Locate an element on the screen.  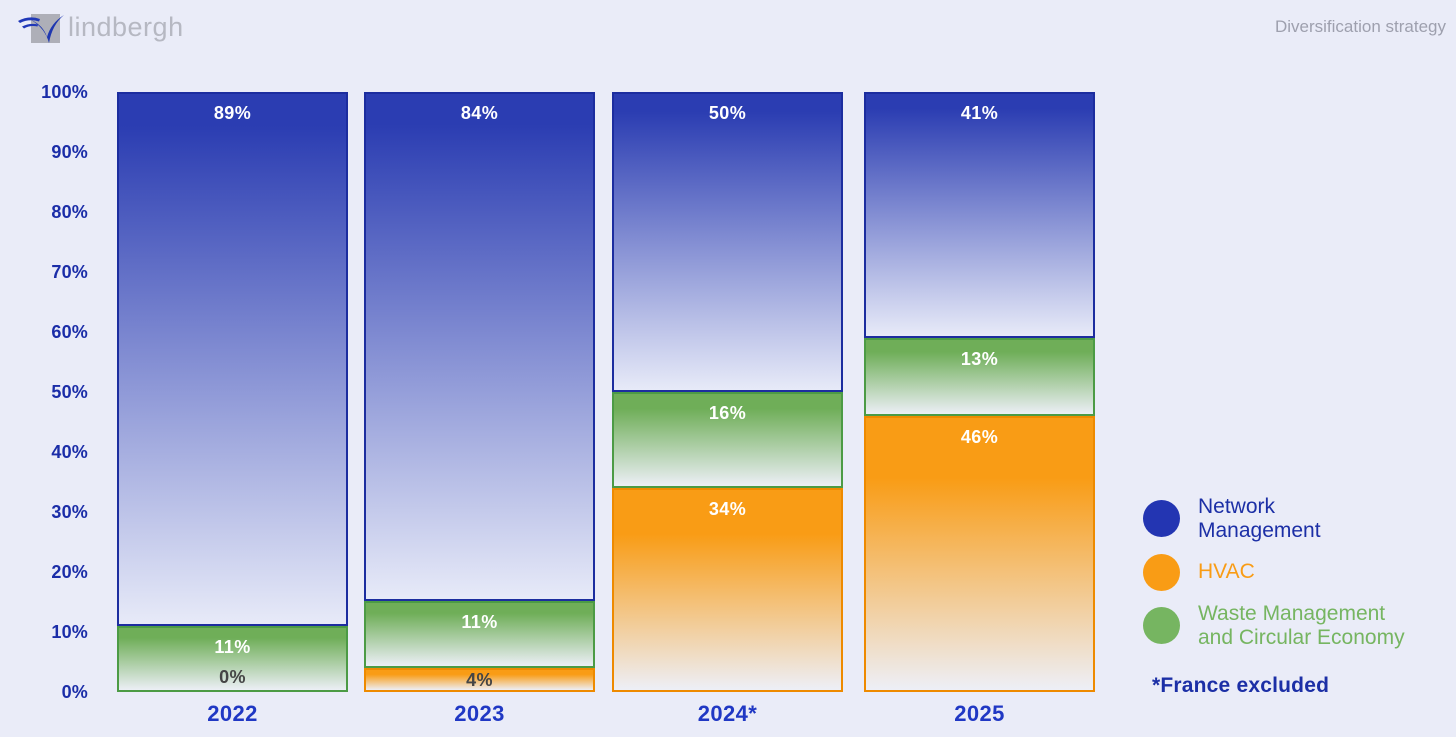
bar-value-label: 16% is located at coordinates (727, 413).